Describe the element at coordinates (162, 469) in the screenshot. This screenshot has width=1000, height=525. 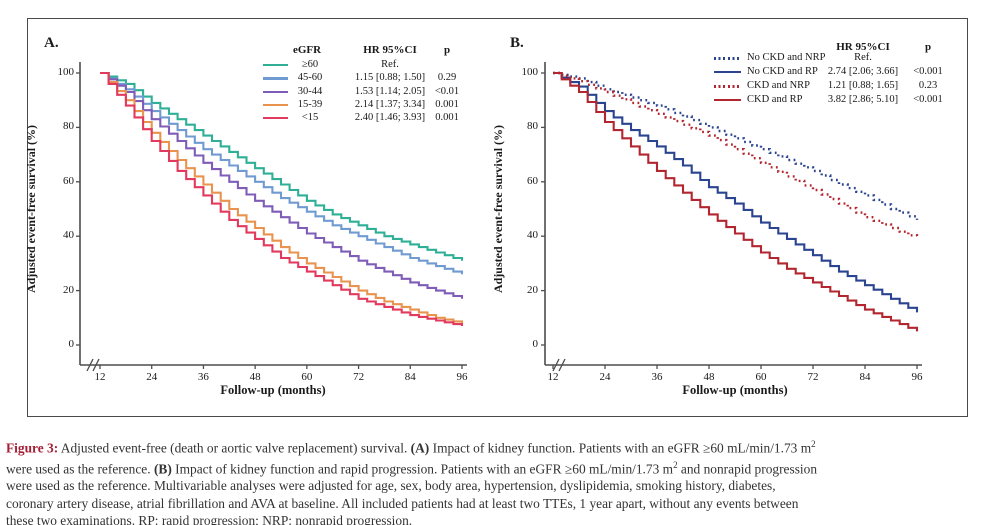
I see `caption-text: (B)` at that location.